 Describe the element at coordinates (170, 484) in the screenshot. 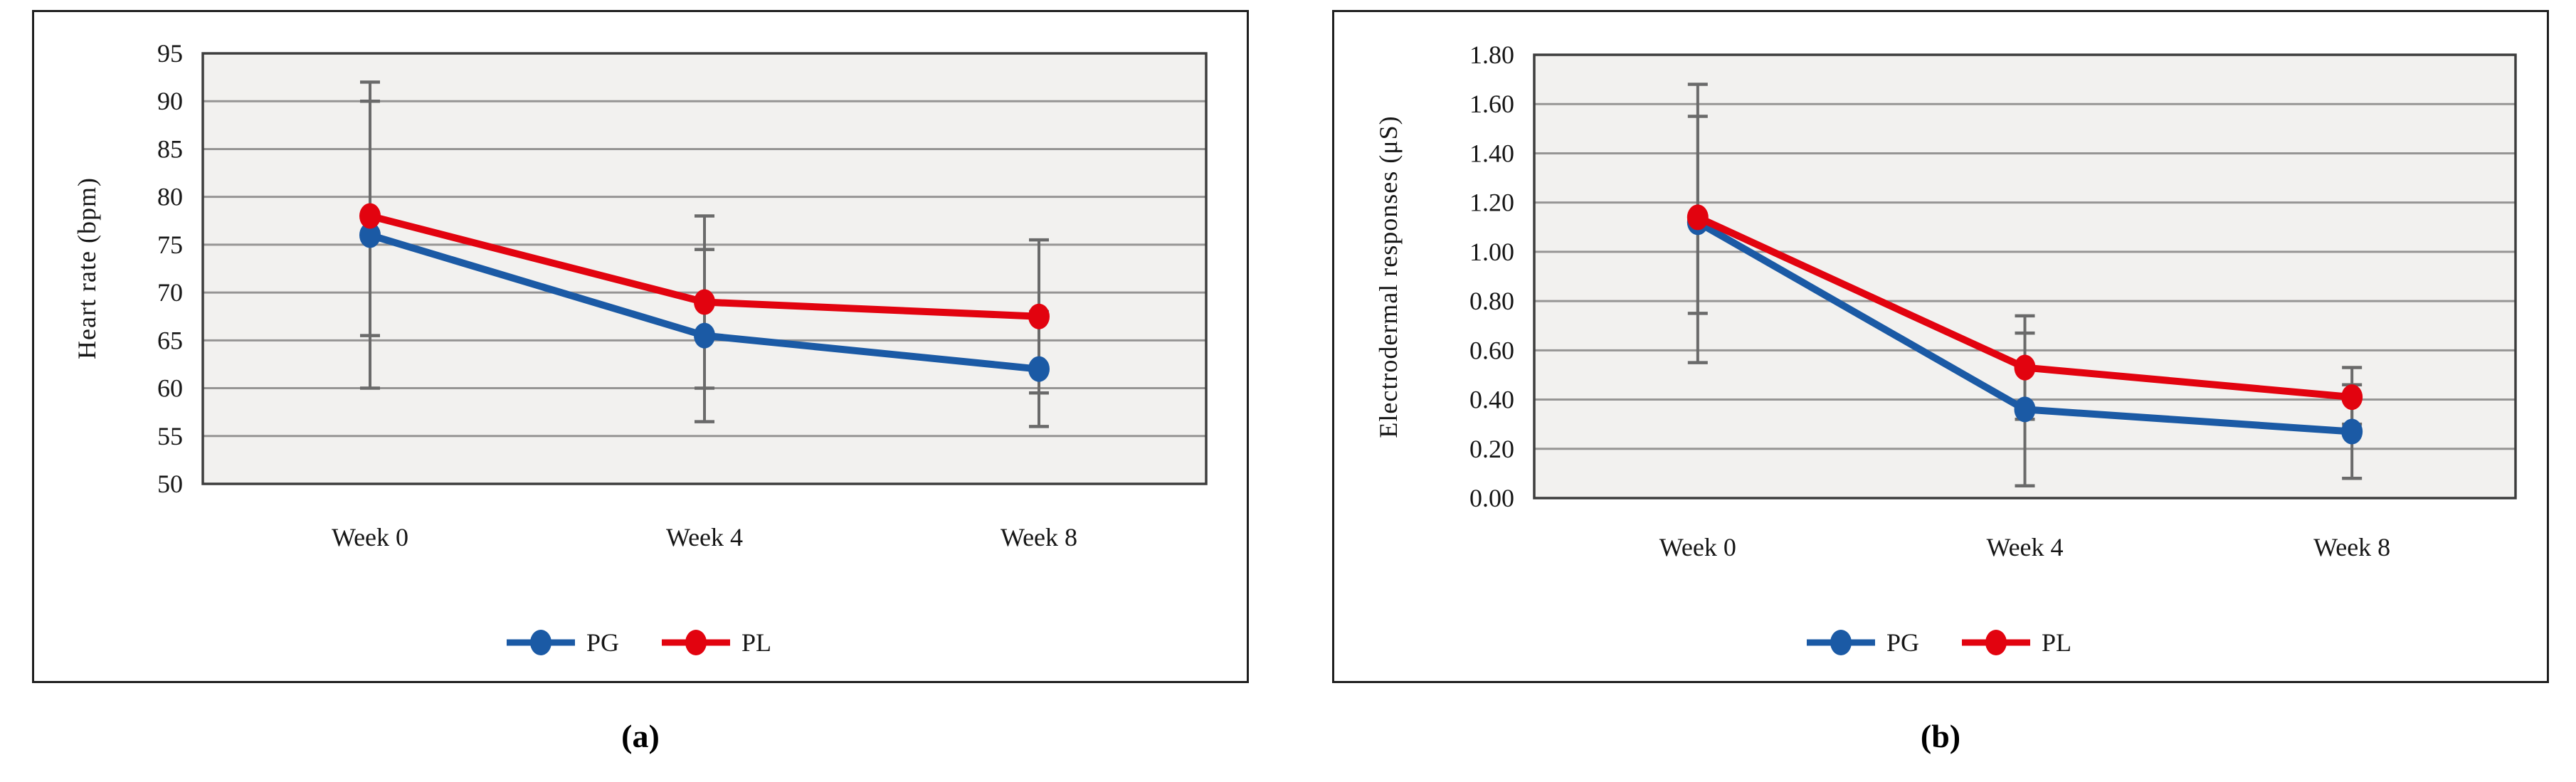

I see `y-tick-label: 50` at that location.